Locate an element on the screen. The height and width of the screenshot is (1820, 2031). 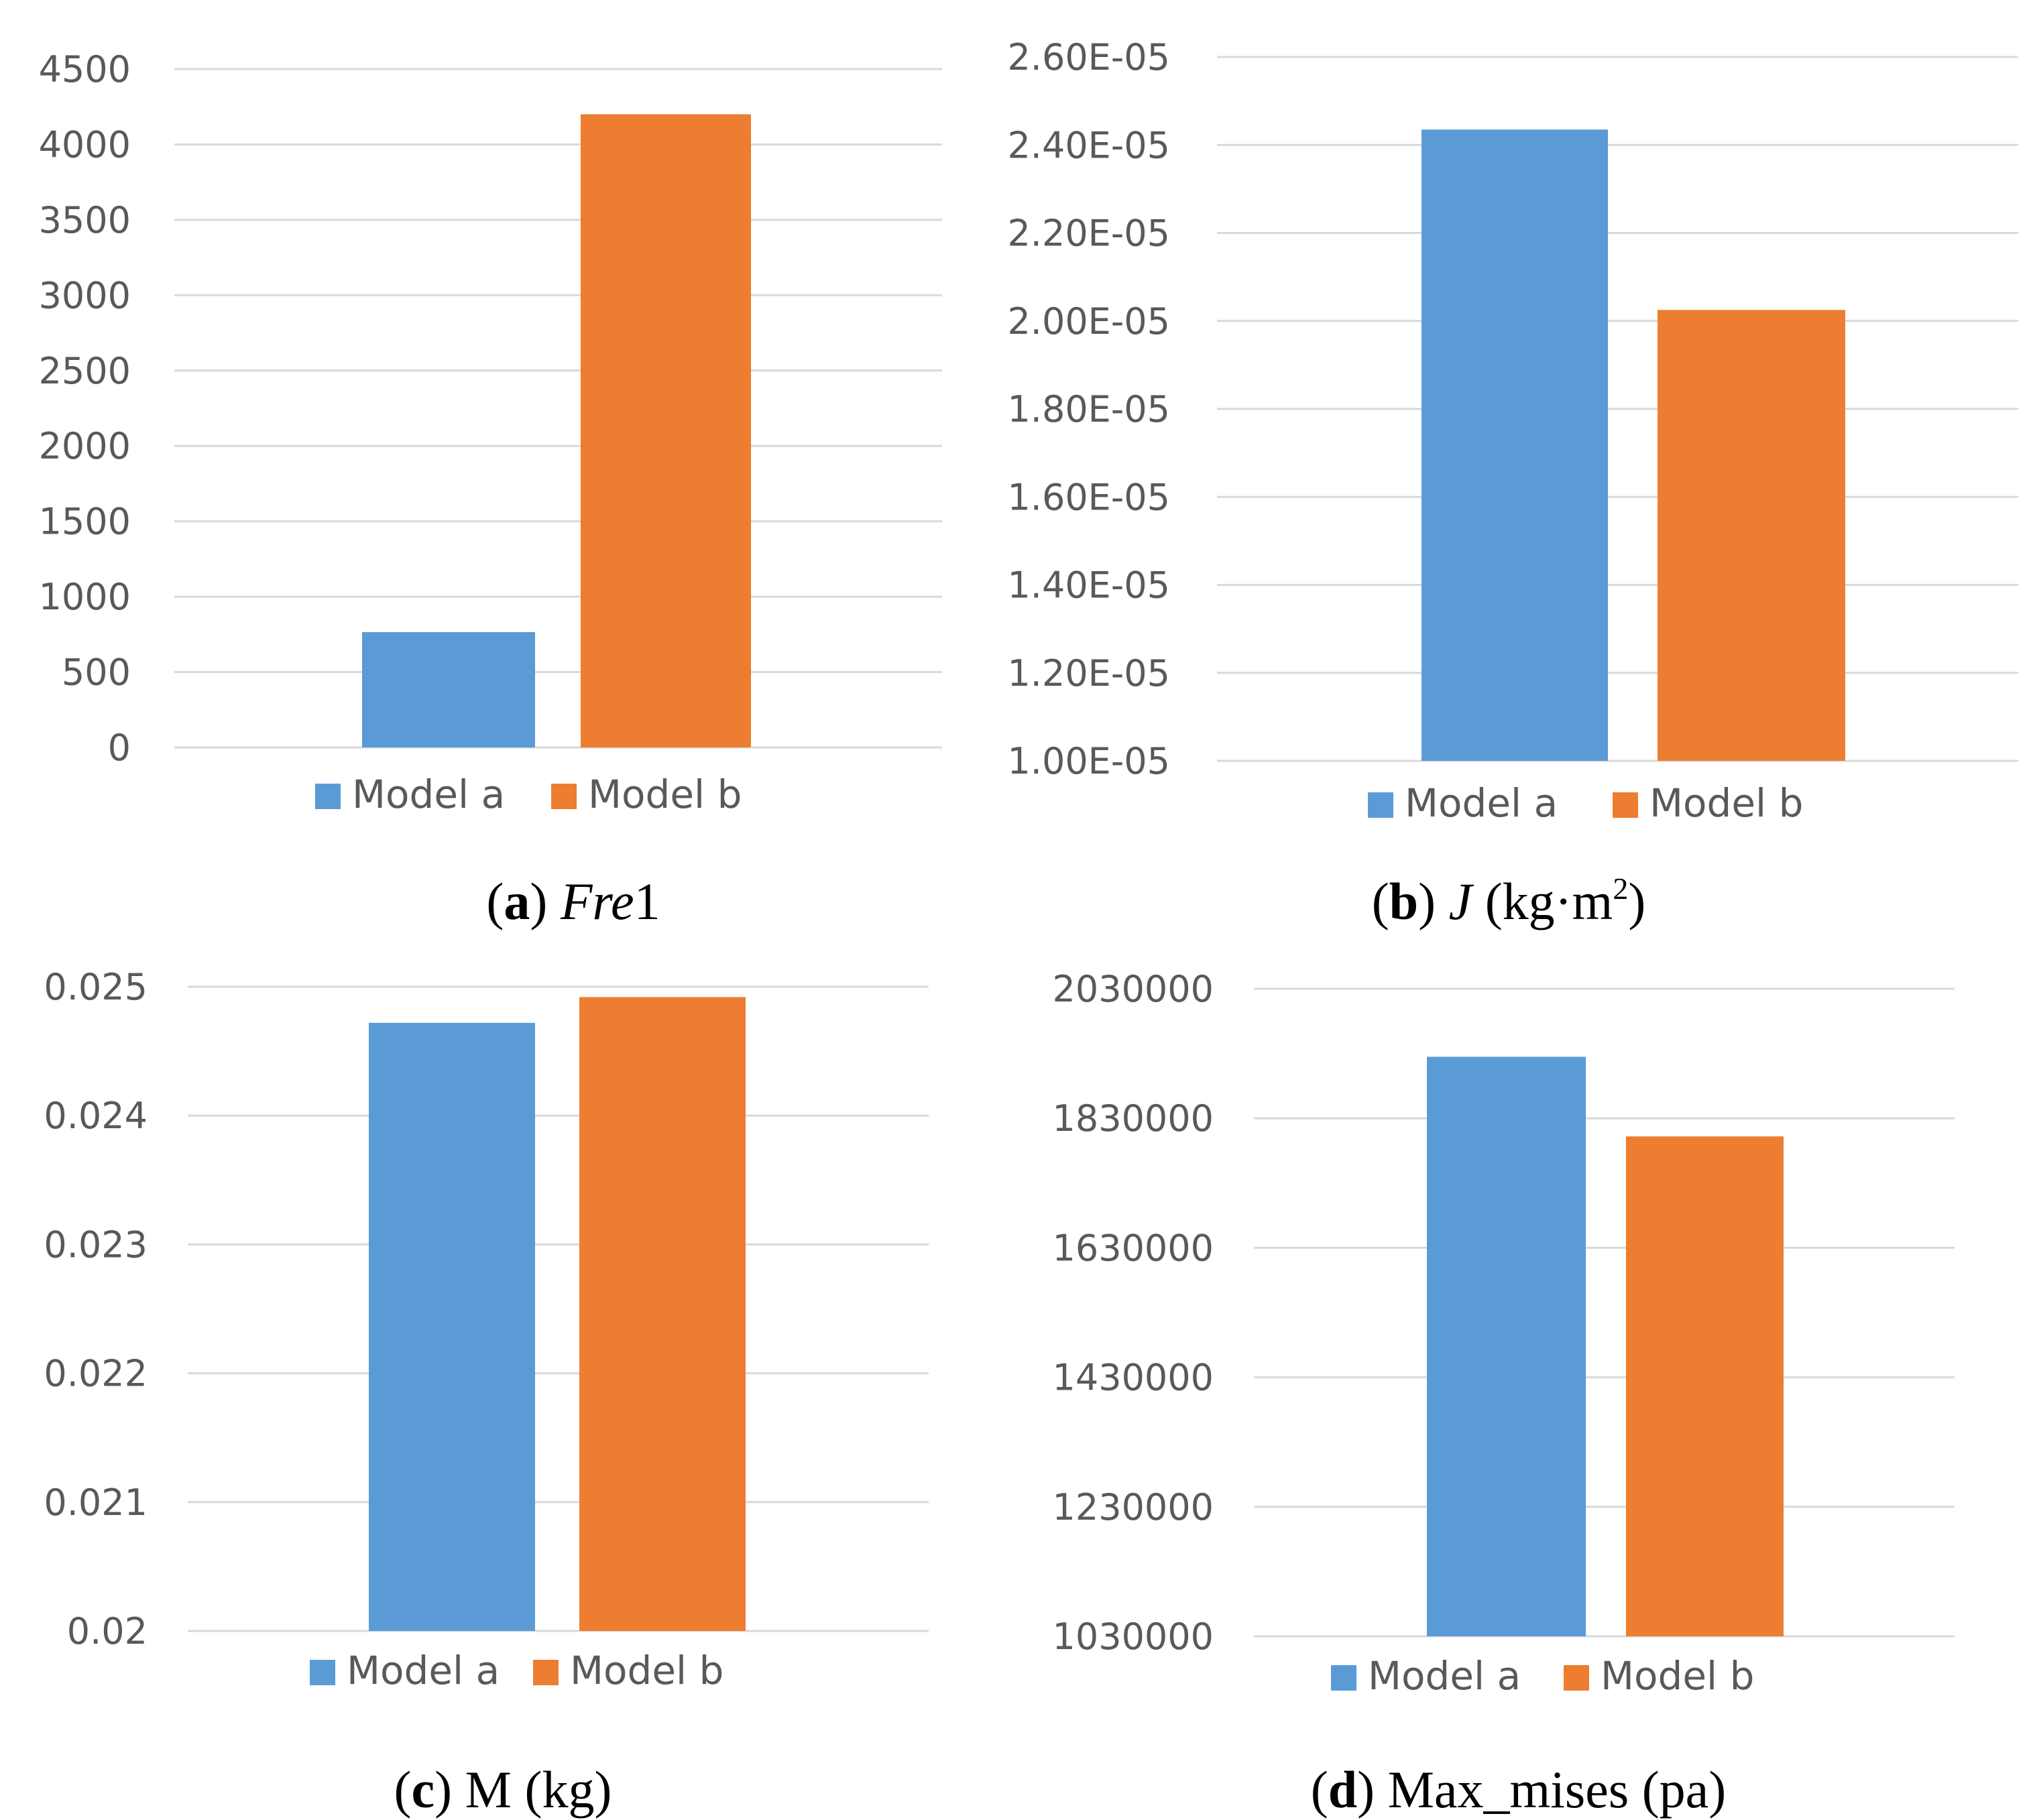
caption-label: Max_mises (pa) is located at coordinates (1557, 1789).